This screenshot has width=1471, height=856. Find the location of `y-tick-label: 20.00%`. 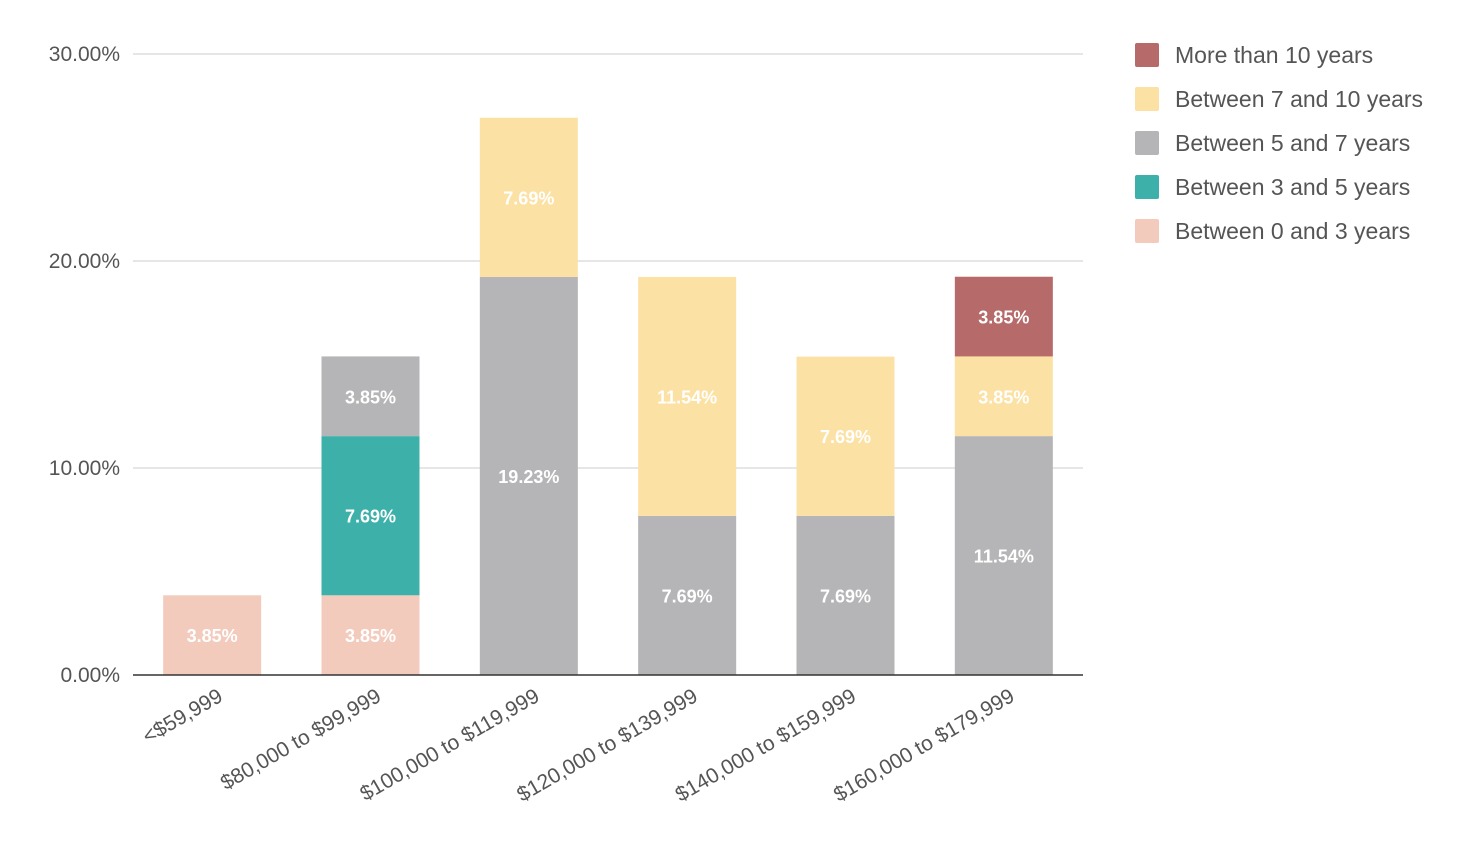

y-tick-label: 20.00% is located at coordinates (84, 261).